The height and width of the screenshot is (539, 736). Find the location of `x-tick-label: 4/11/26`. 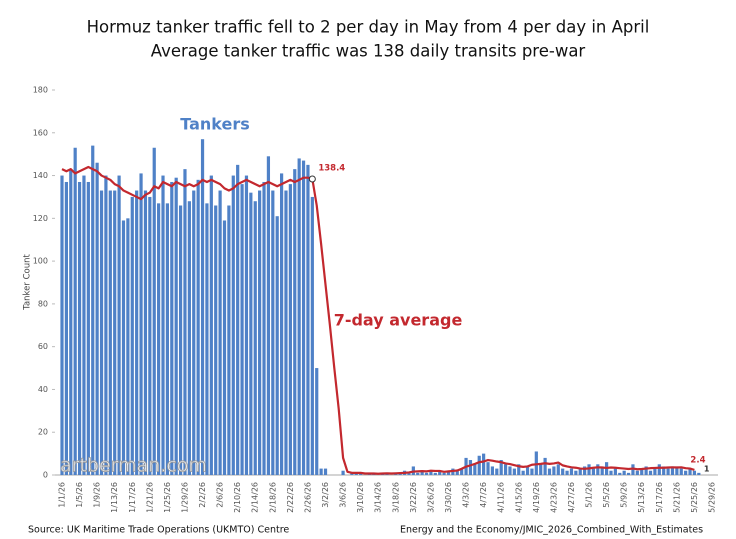

x-tick-label: 4/11/26 is located at coordinates (501, 497).